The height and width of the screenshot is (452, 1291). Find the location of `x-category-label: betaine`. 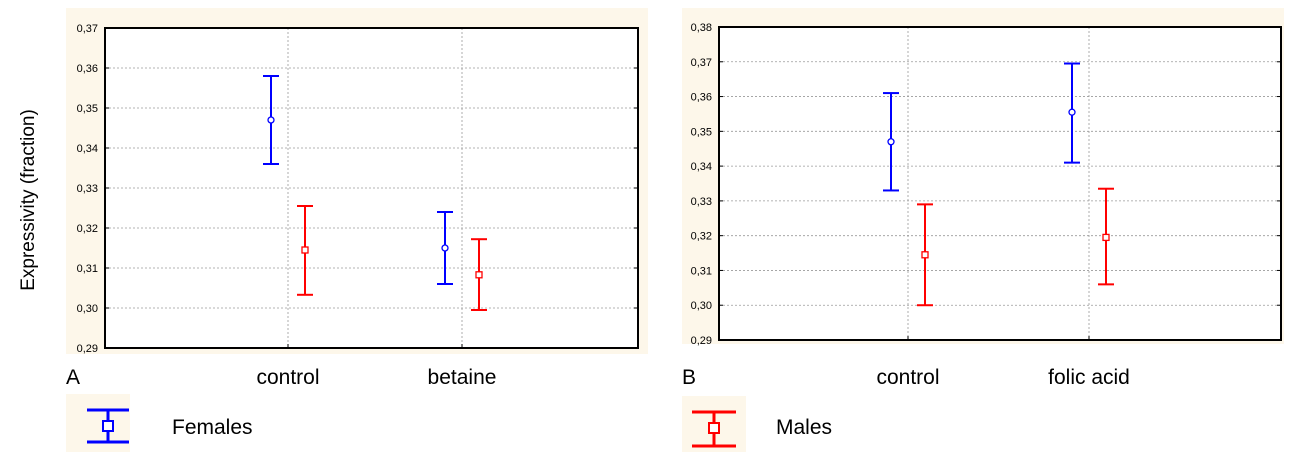

x-category-label: betaine is located at coordinates (462, 377).